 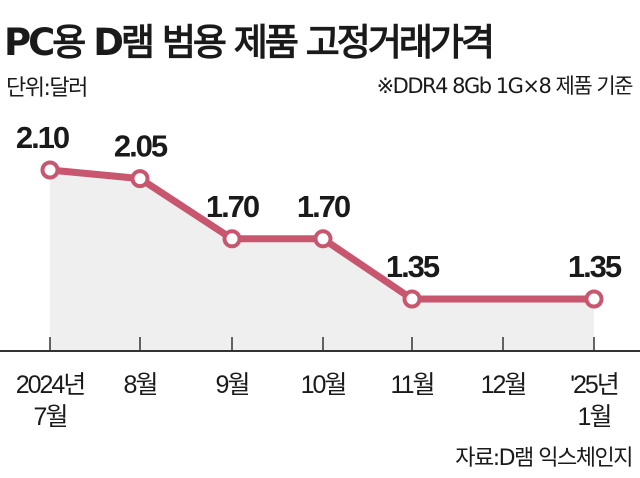 I want to click on data-label: 2.05, so click(x=141, y=146).